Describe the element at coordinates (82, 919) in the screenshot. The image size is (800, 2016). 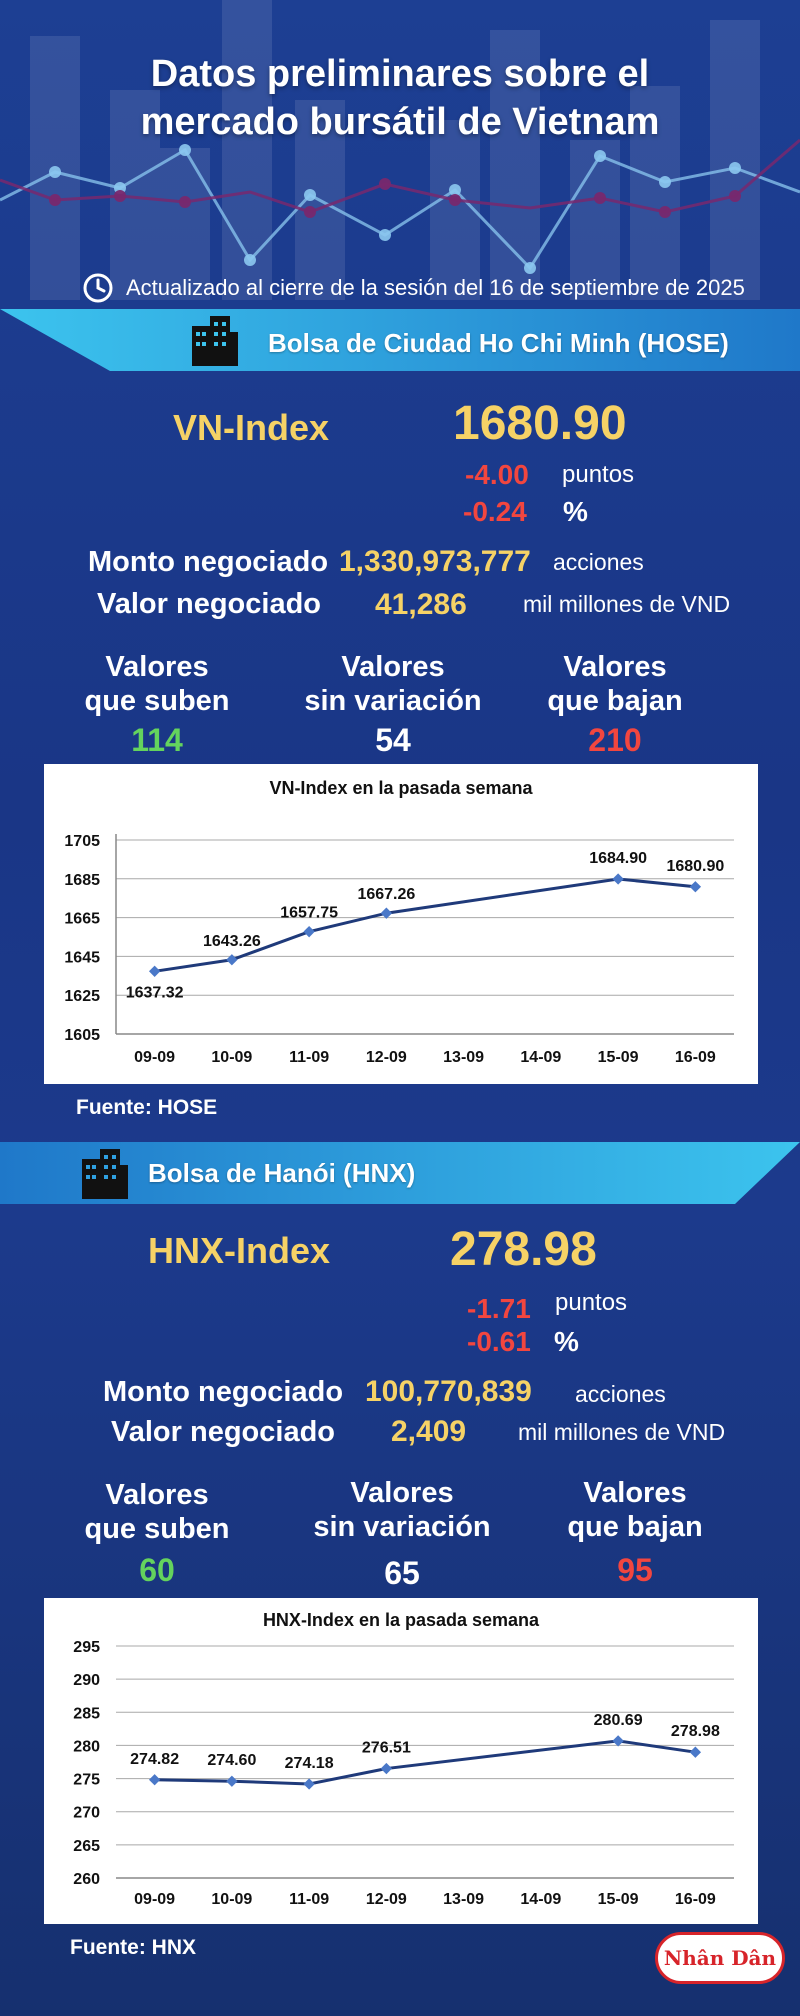
I see `hose-y-tick-label: 1665` at that location.